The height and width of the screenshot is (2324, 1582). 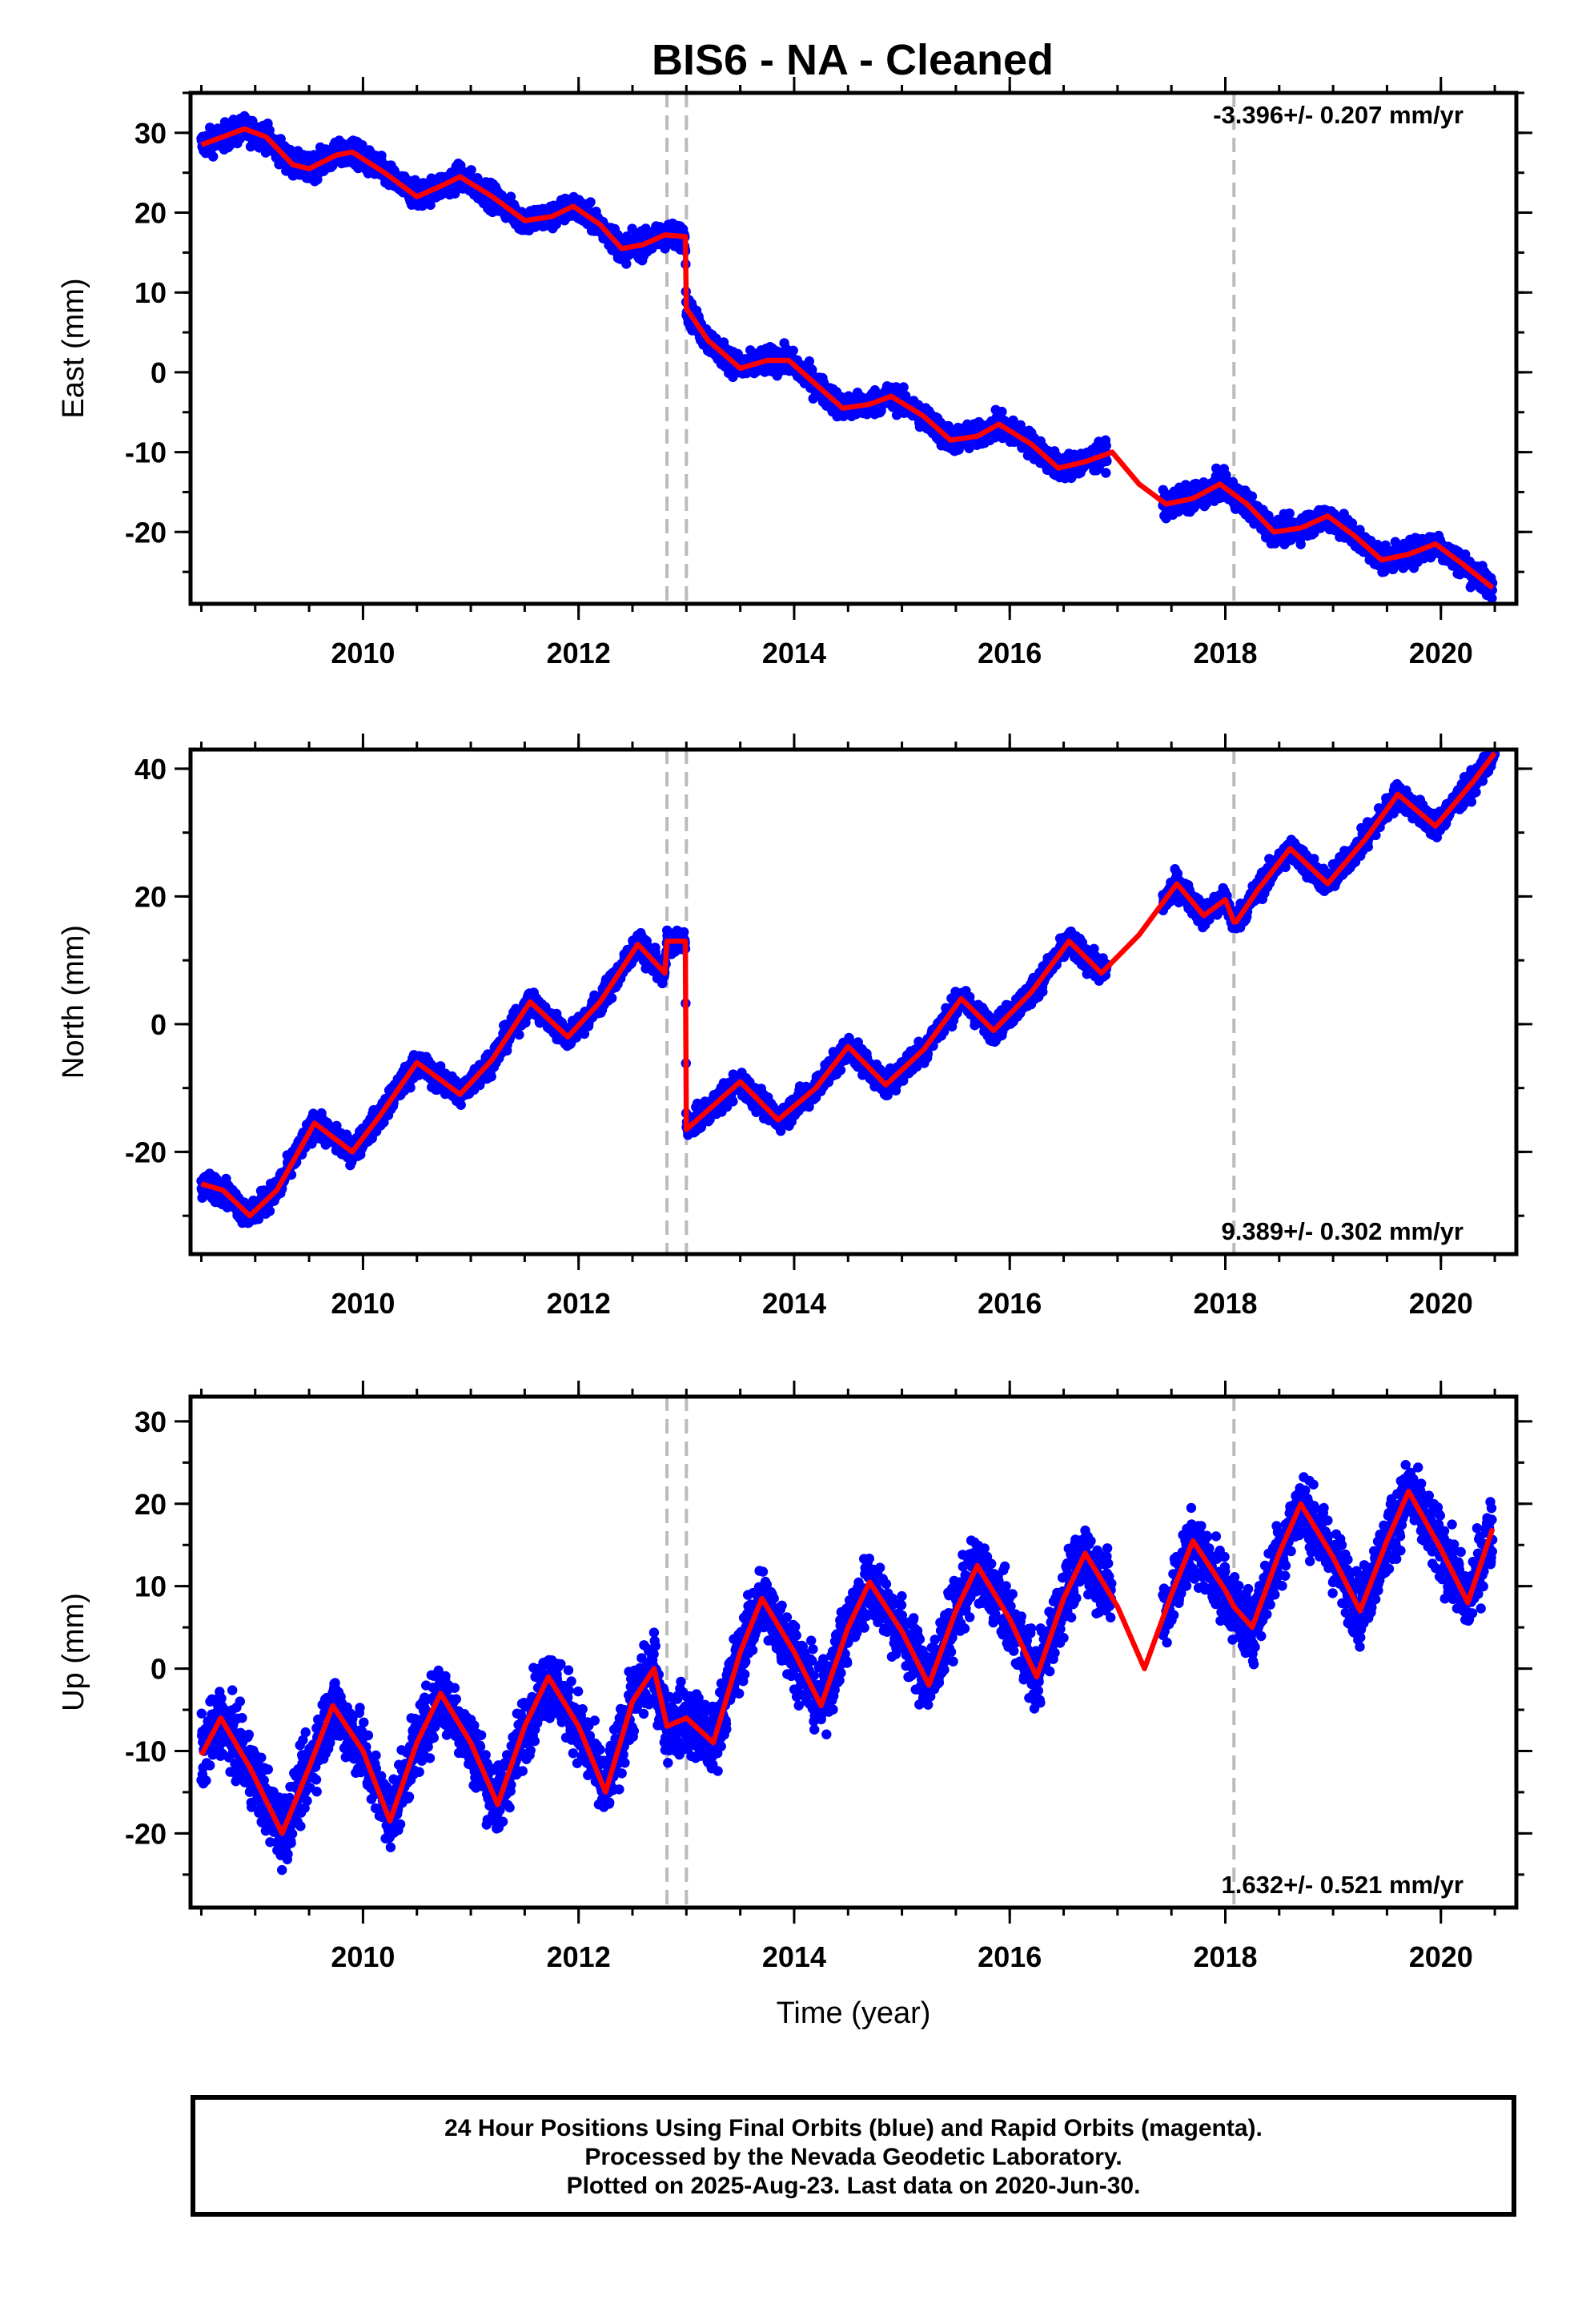 What do you see at coordinates (146, 452) in the screenshot?
I see `y-tick-label: -10` at bounding box center [146, 452].